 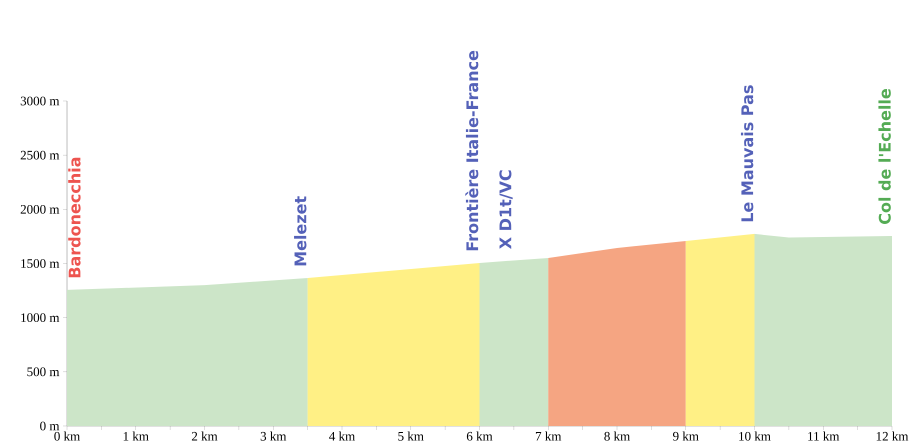 I want to click on x-tick-label: 11 km, so click(x=824, y=436).